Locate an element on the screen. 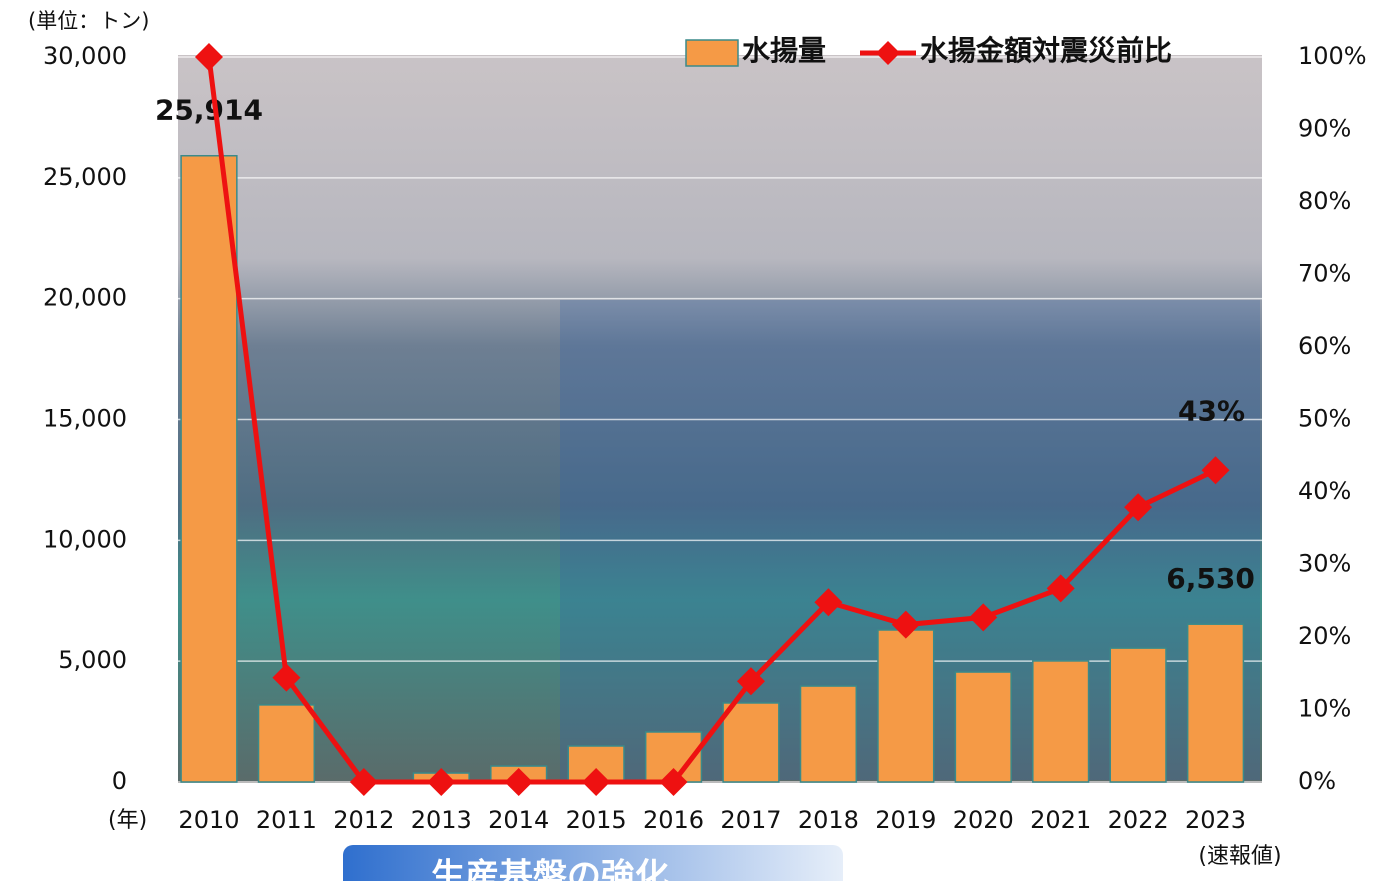  y2-tick-label: 100% is located at coordinates (1332, 56).